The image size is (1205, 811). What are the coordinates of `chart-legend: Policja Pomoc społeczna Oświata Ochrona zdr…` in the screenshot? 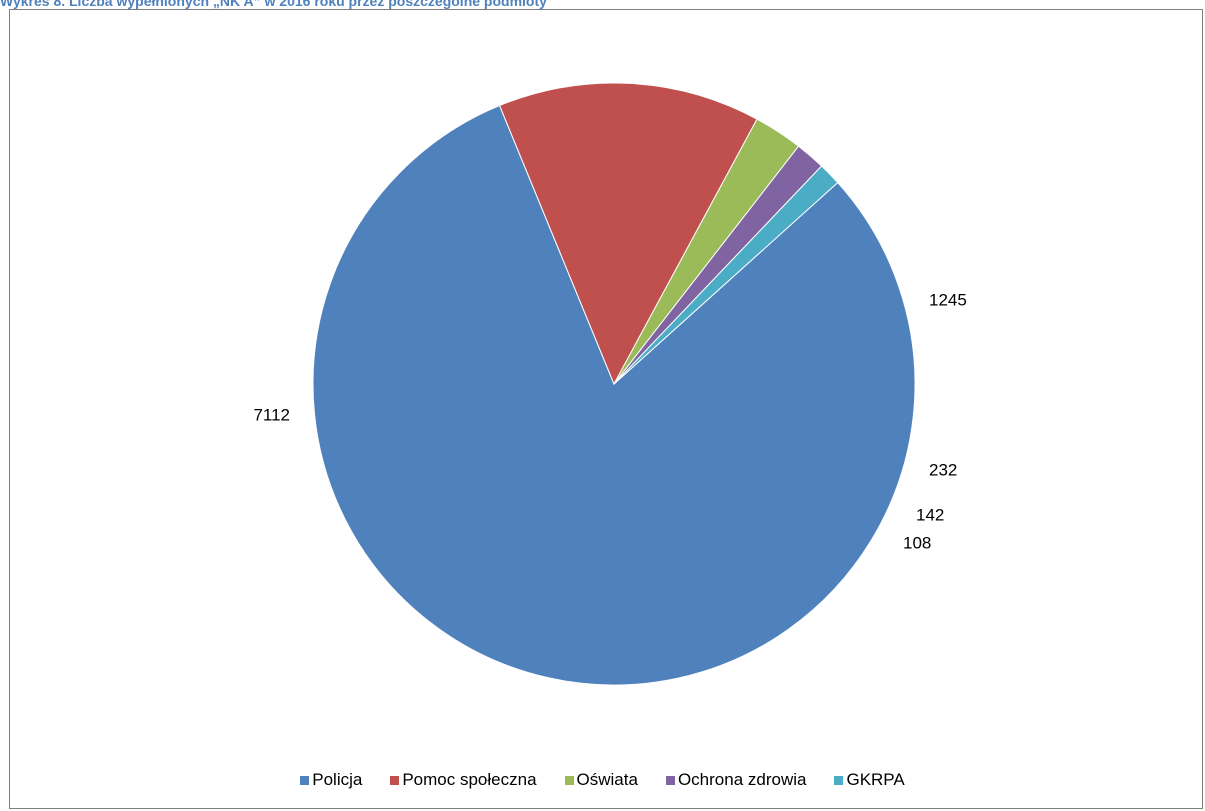 It's located at (602, 780).